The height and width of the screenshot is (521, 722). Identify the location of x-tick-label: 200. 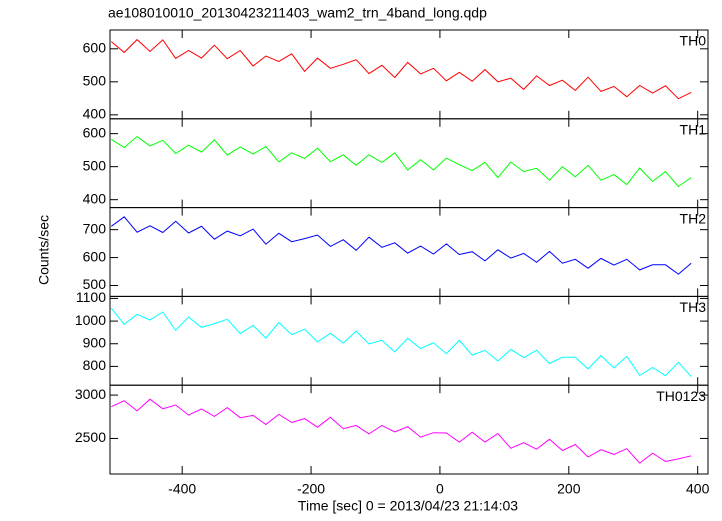
(569, 489).